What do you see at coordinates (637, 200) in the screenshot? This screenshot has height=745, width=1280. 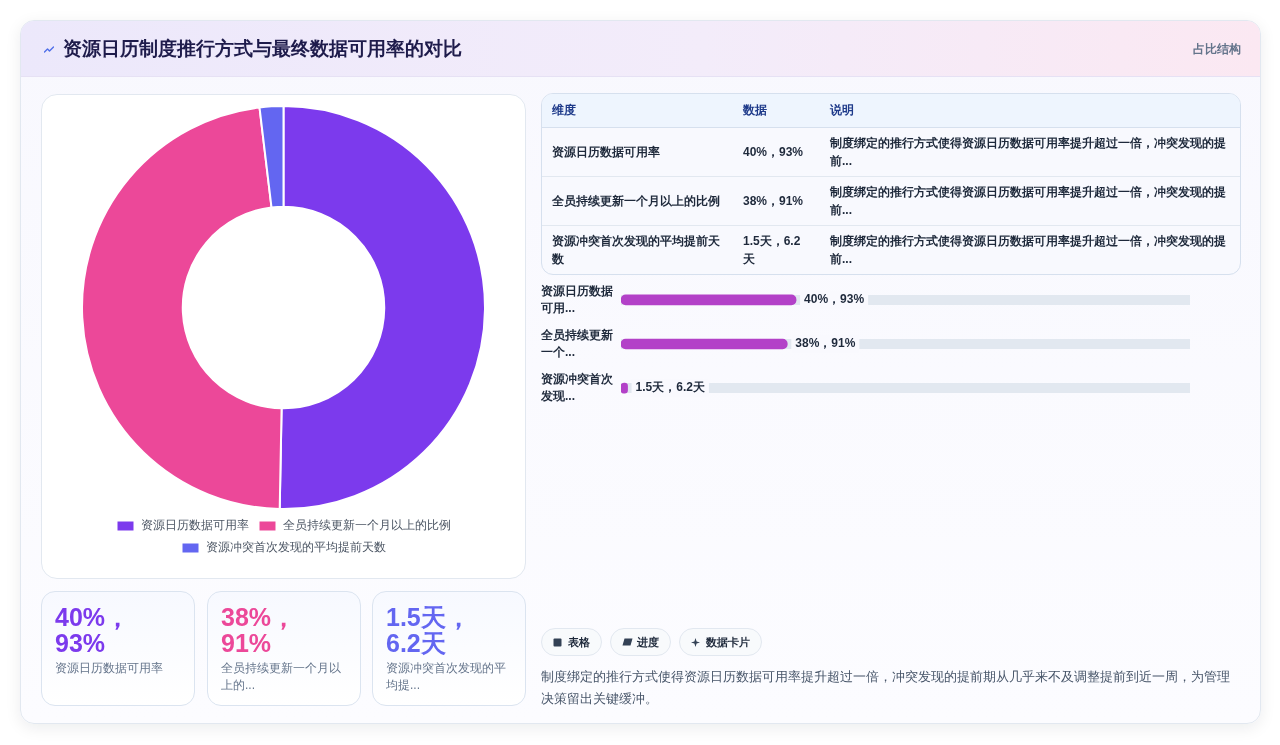 I see `text: 全员持续更新一个月以上的比例` at bounding box center [637, 200].